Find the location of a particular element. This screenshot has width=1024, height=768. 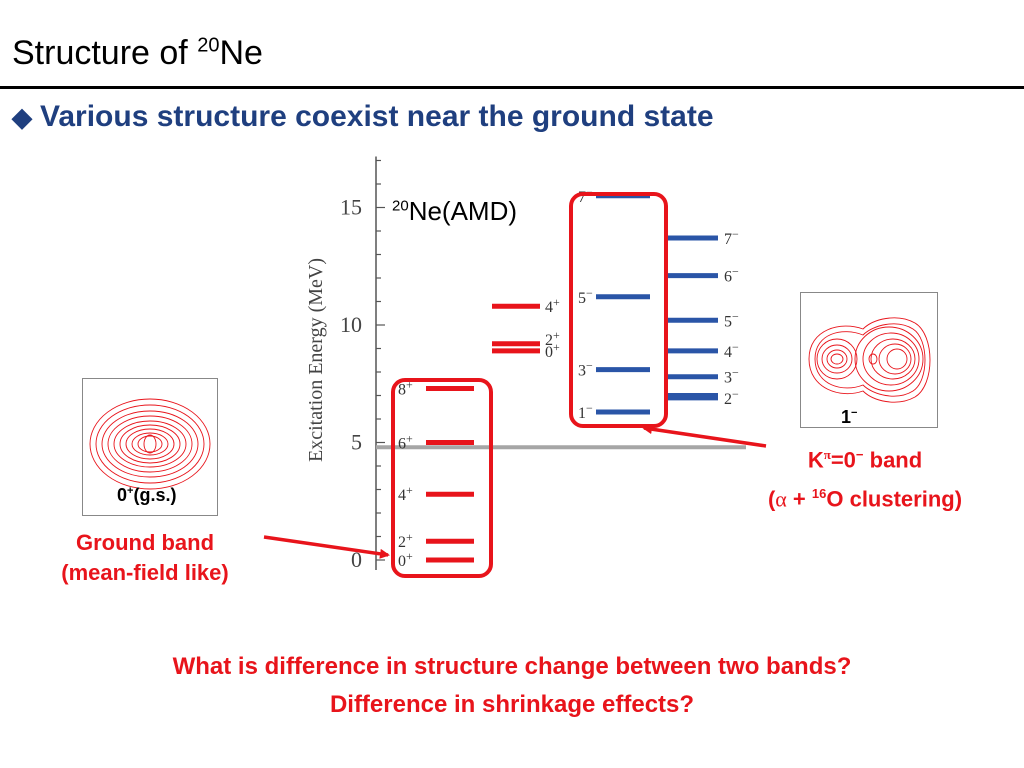

oxygen-mass: 16 is located at coordinates (819, 494).